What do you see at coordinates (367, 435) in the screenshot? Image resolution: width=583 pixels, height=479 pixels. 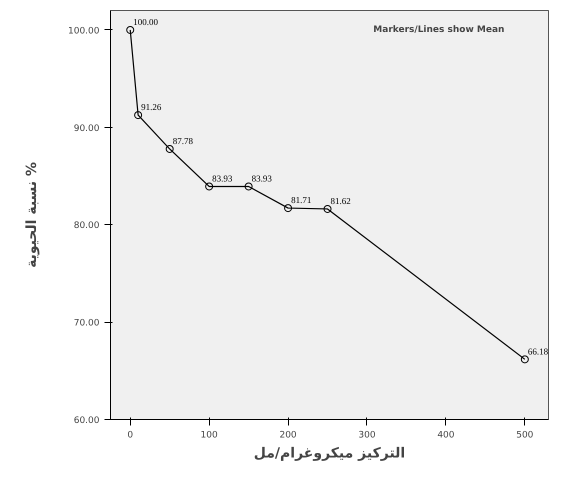 I see `x-tick-label: 300` at bounding box center [367, 435].